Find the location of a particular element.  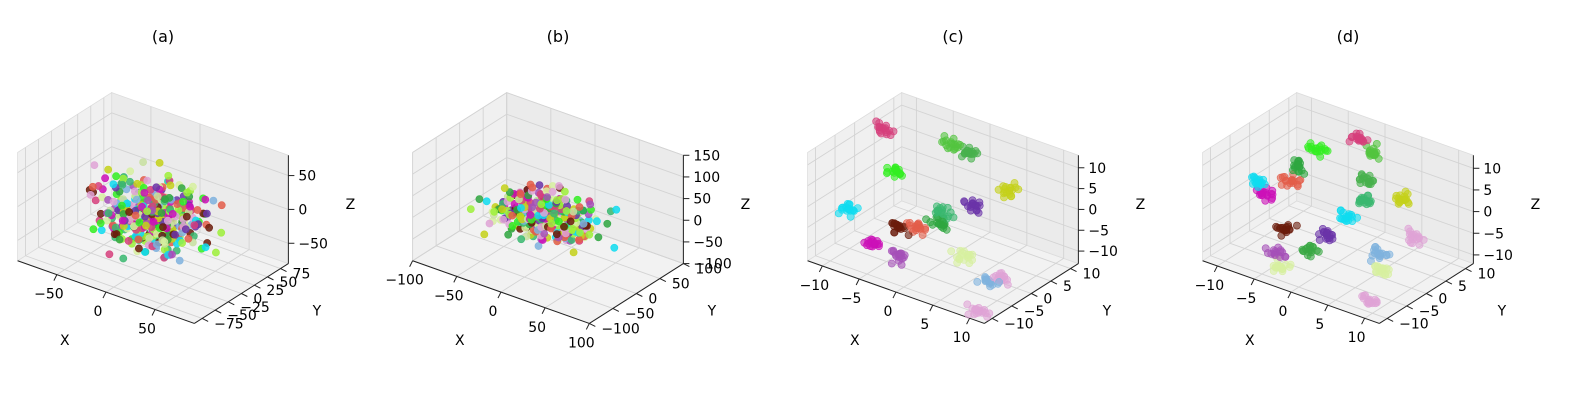

y-tick-label: 100 is located at coordinates (708, 270).